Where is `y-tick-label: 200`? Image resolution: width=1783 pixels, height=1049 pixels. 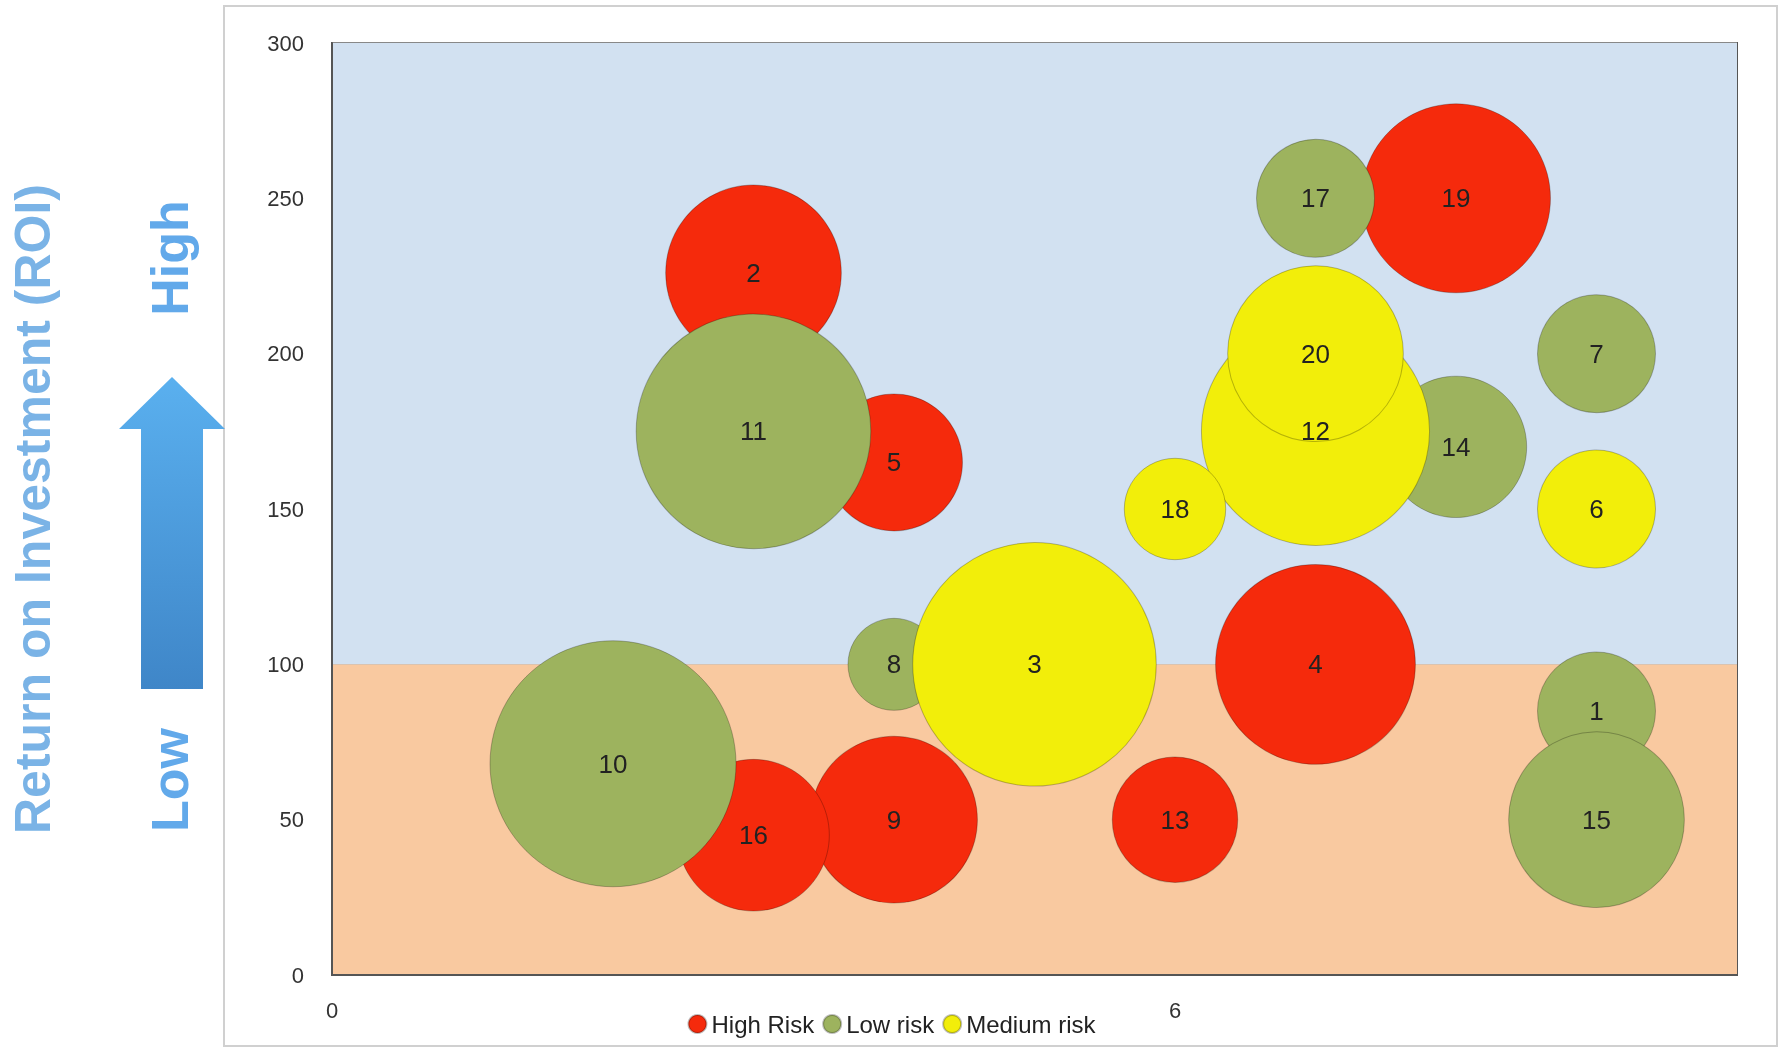
y-tick-label: 200 is located at coordinates (285, 354).